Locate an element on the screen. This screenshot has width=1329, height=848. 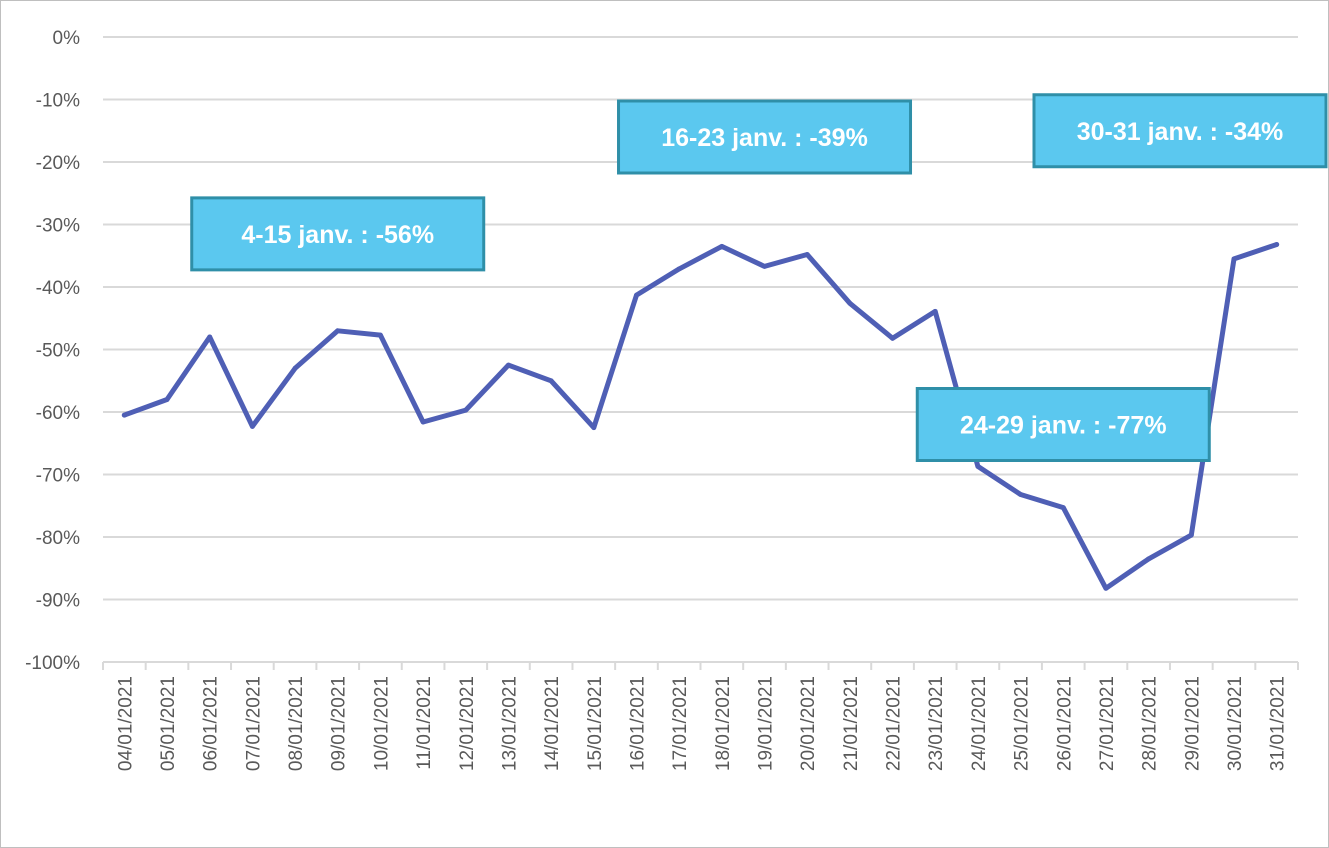
y-tick-label: -10% is located at coordinates (58, 101).